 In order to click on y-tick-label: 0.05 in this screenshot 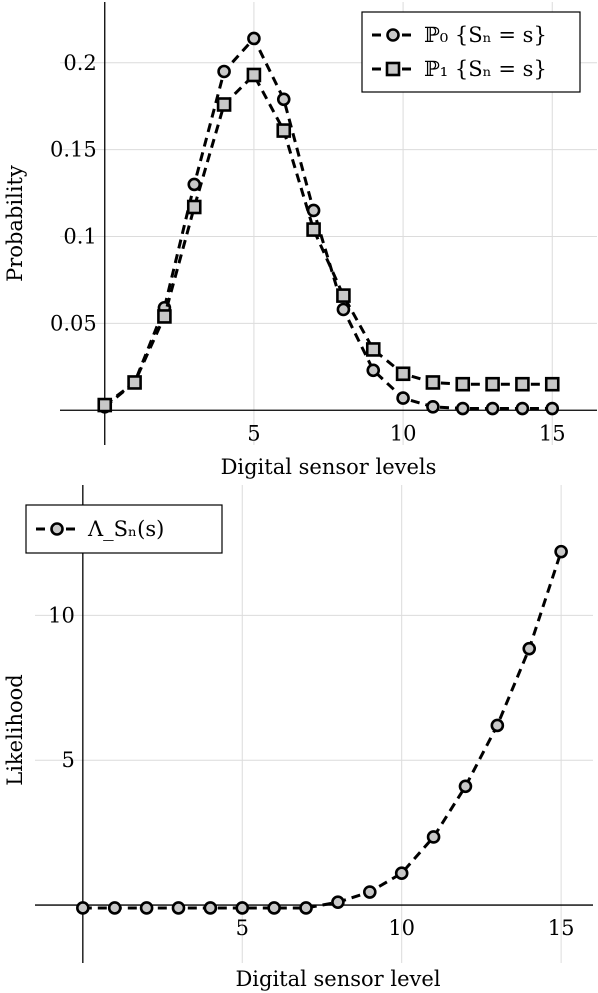, I will do `click(73, 323)`.